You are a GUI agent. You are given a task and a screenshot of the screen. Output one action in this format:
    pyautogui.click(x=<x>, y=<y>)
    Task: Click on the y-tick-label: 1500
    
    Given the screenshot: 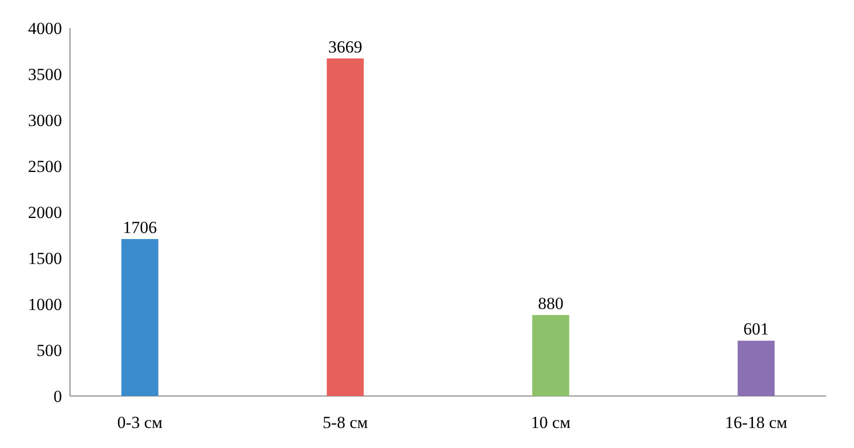 What is the action you would take?
    pyautogui.click(x=45, y=258)
    